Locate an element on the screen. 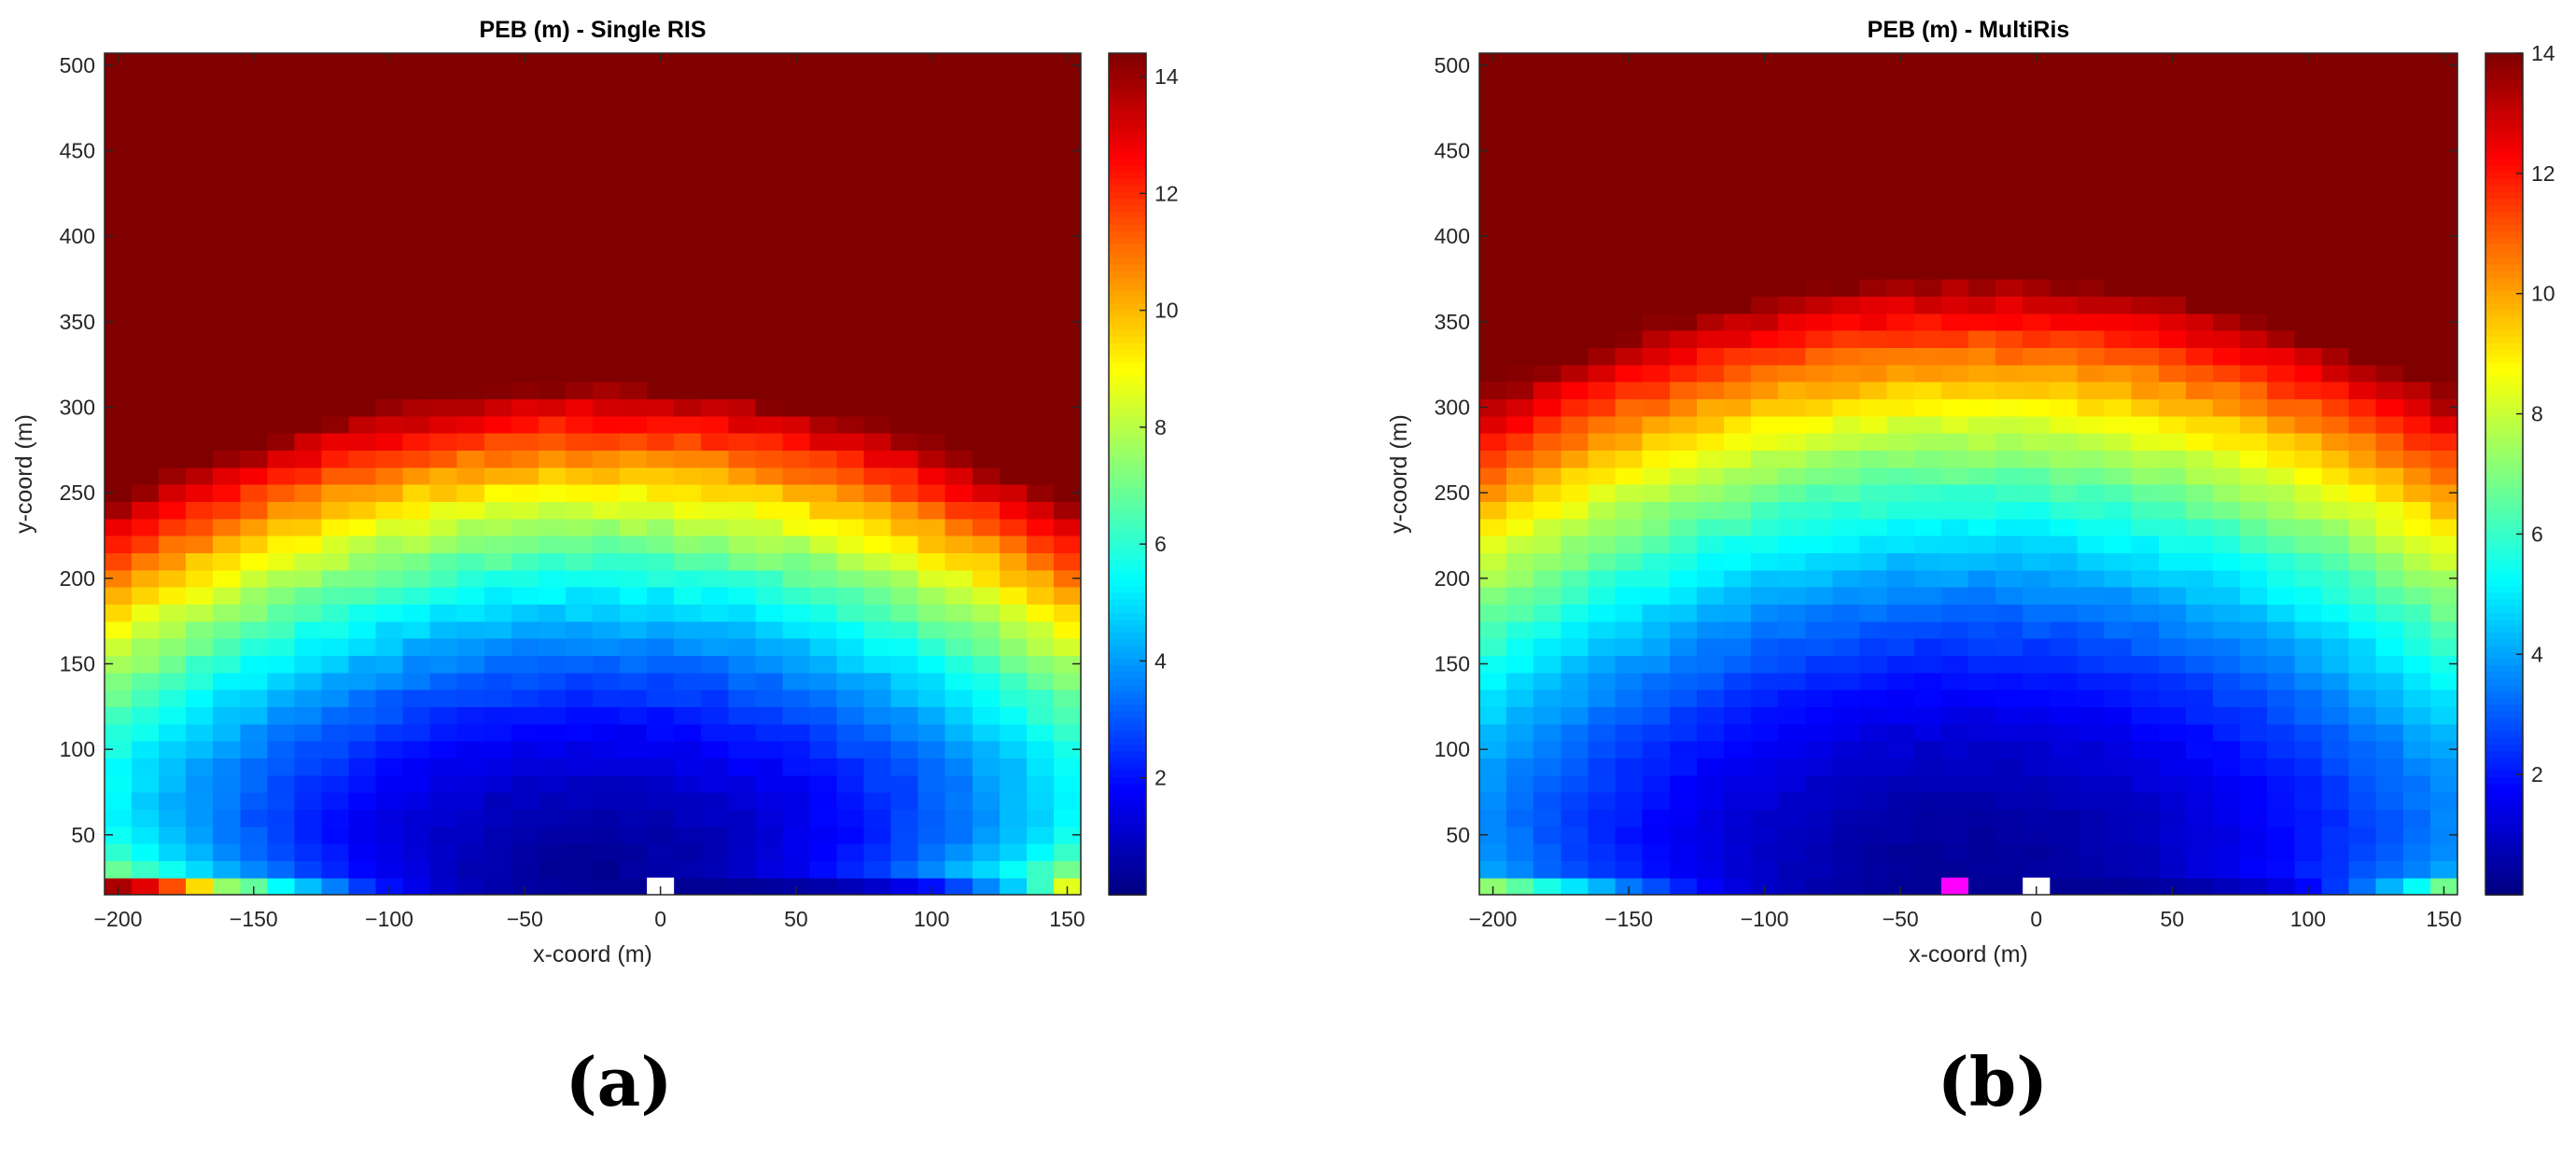 The image size is (2576, 1155). y-tick-label: 150 is located at coordinates (77, 664).